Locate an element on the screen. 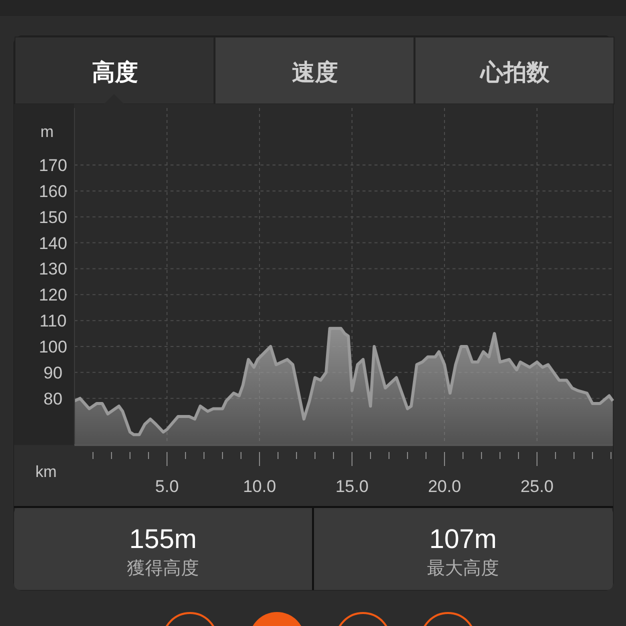 The width and height of the screenshot is (626, 626). text: 心拍数 is located at coordinates (515, 72).